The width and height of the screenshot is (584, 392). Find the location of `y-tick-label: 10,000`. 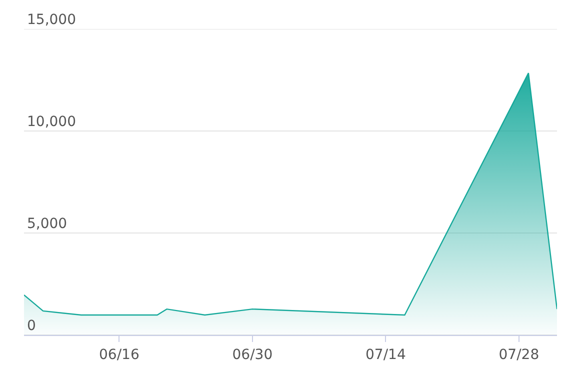

y-tick-label: 10,000 is located at coordinates (51, 122).